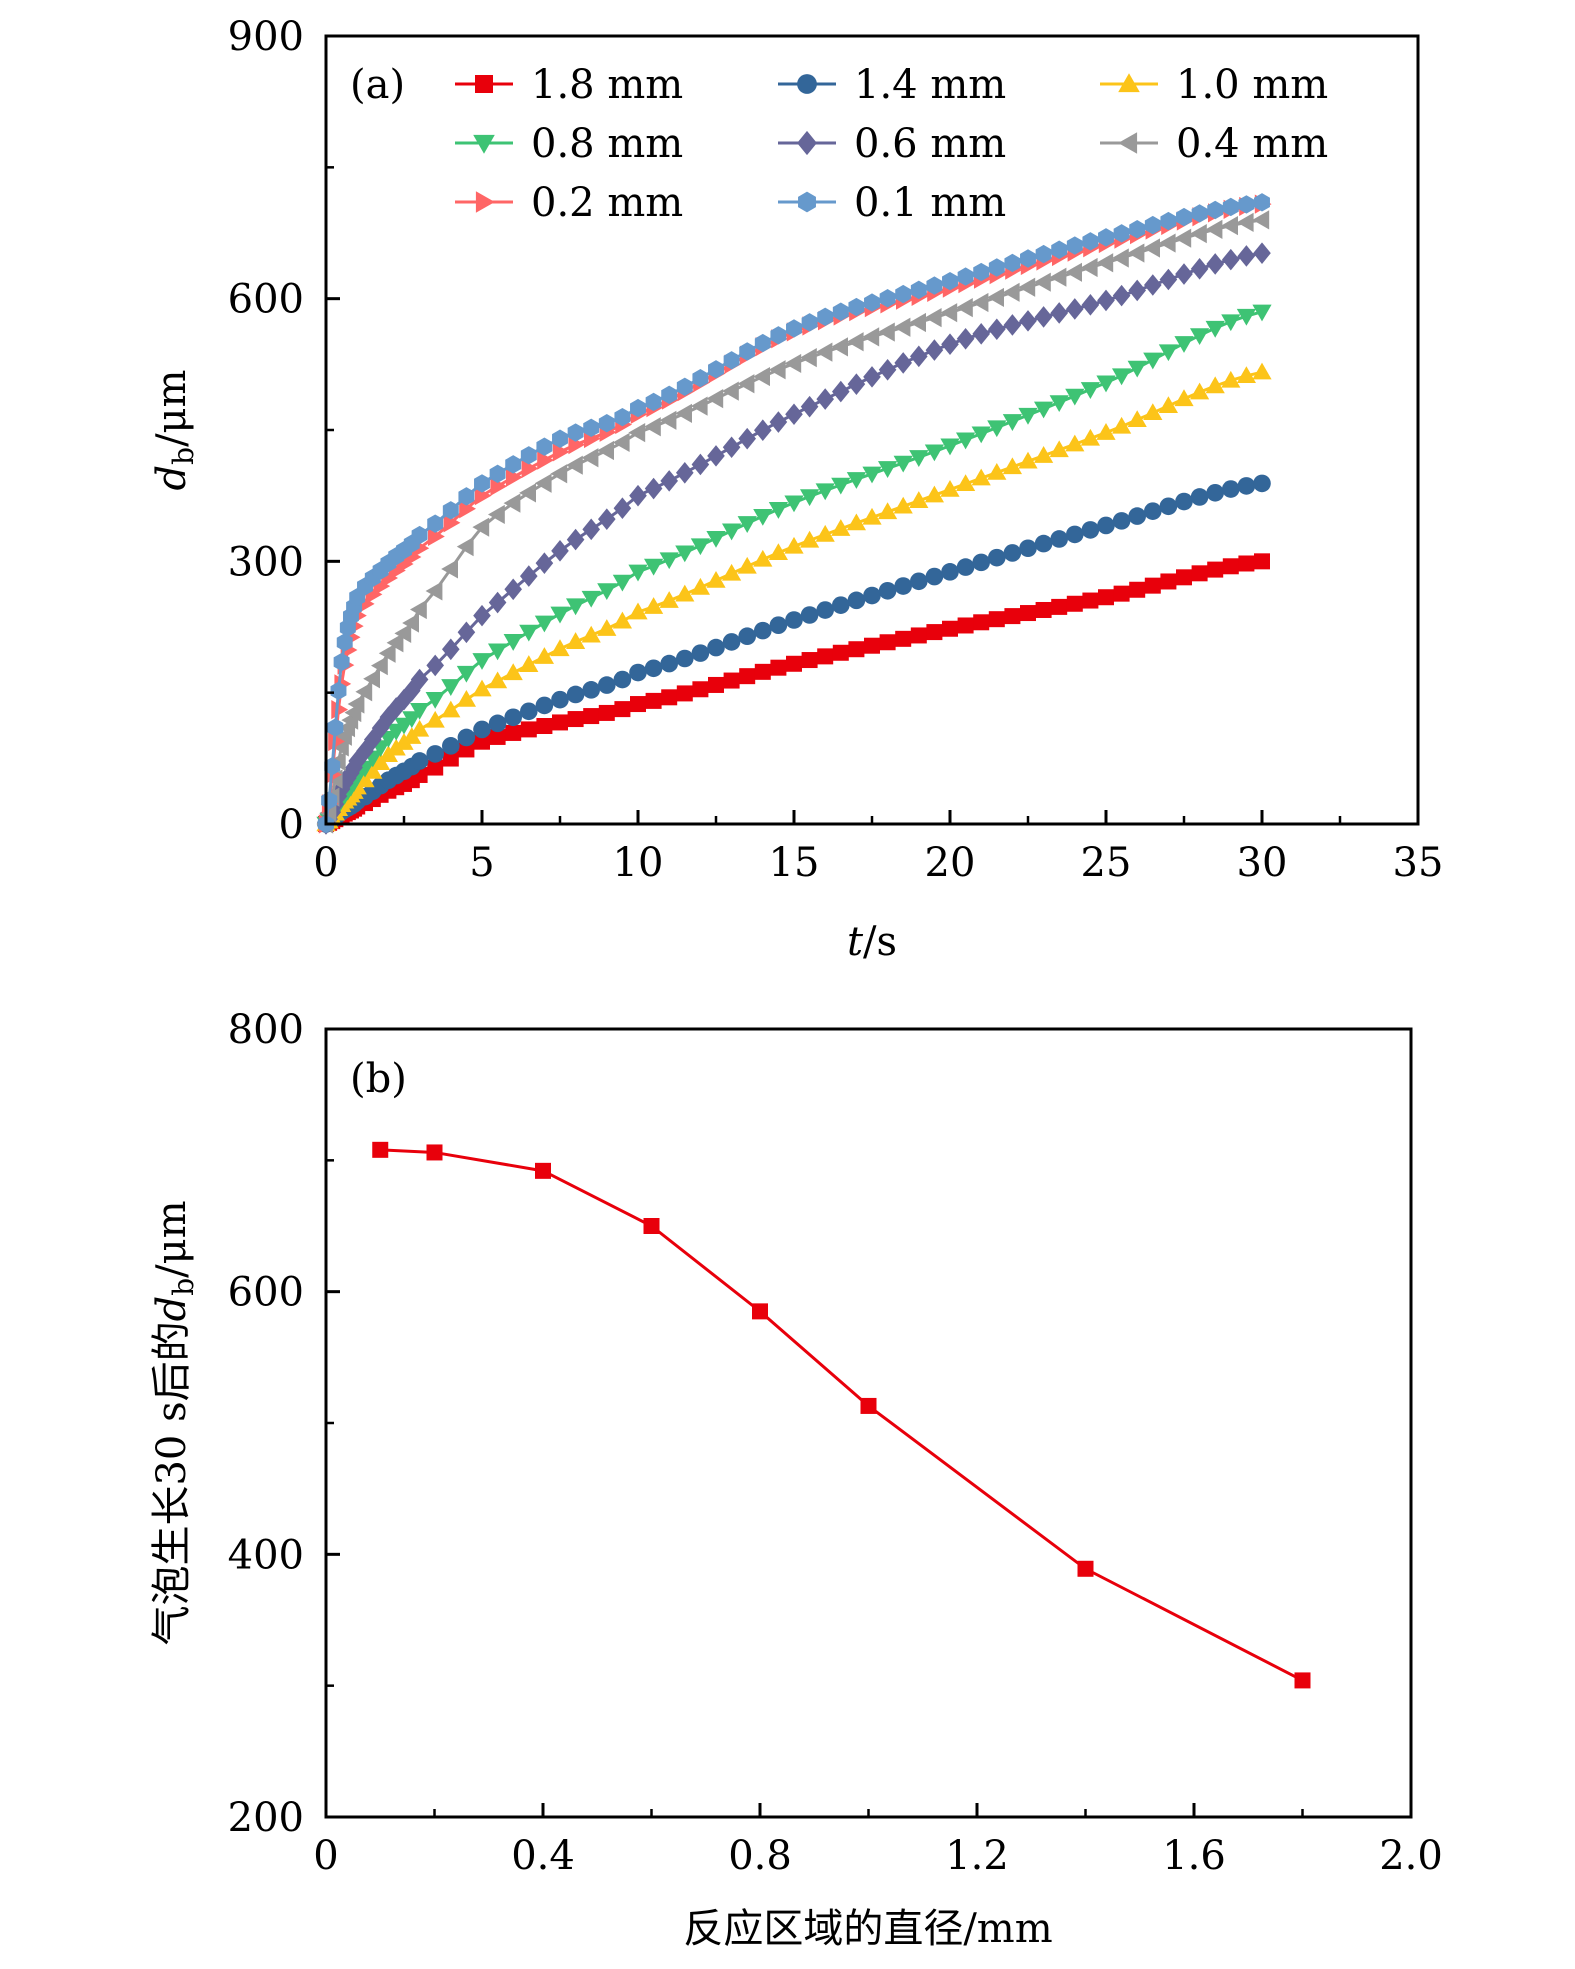  What do you see at coordinates (266, 562) in the screenshot?
I see `y-tick-label: 300` at bounding box center [266, 562].